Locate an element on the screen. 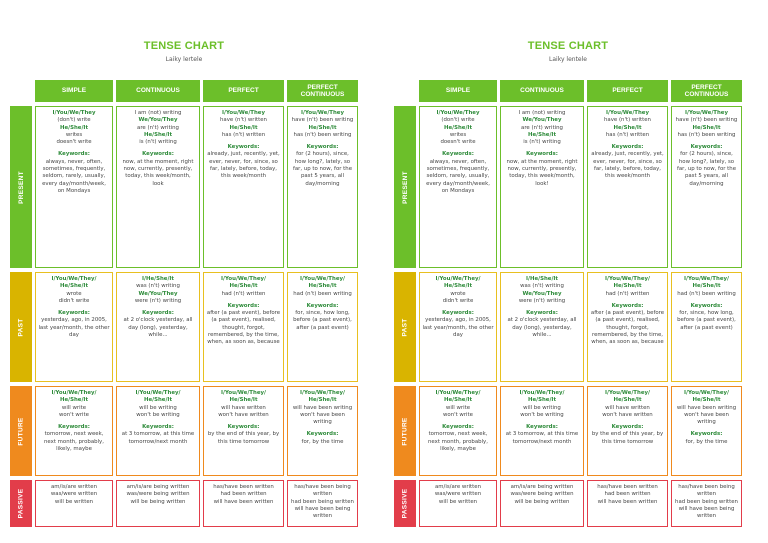 The image size is (768, 543). verb-form: have (n't) written is located at coordinates (627, 120).